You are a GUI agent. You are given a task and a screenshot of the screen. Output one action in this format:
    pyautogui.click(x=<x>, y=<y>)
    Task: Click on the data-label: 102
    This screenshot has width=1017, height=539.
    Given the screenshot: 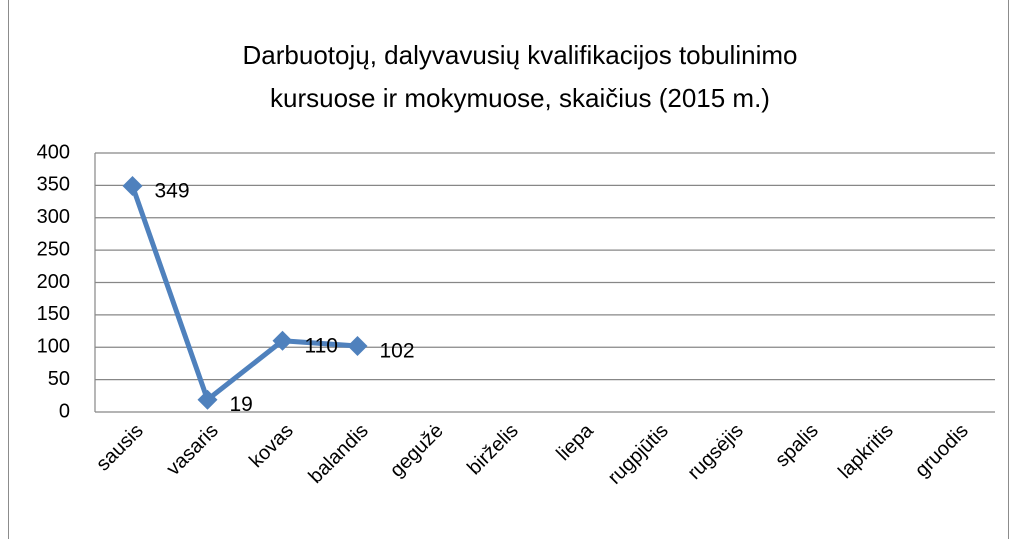 What is the action you would take?
    pyautogui.click(x=397, y=351)
    